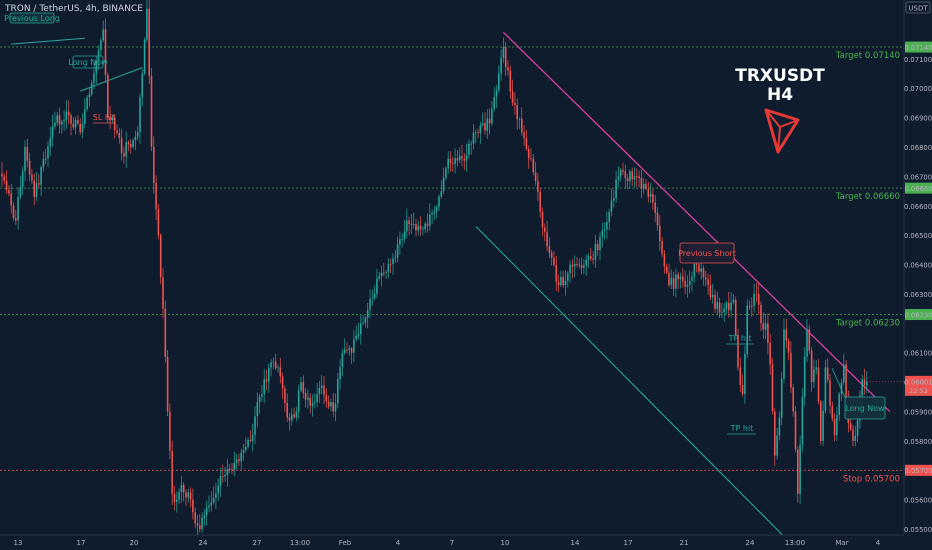  Describe the element at coordinates (466, 542) in the screenshot. I see `time-axis-panel` at that location.